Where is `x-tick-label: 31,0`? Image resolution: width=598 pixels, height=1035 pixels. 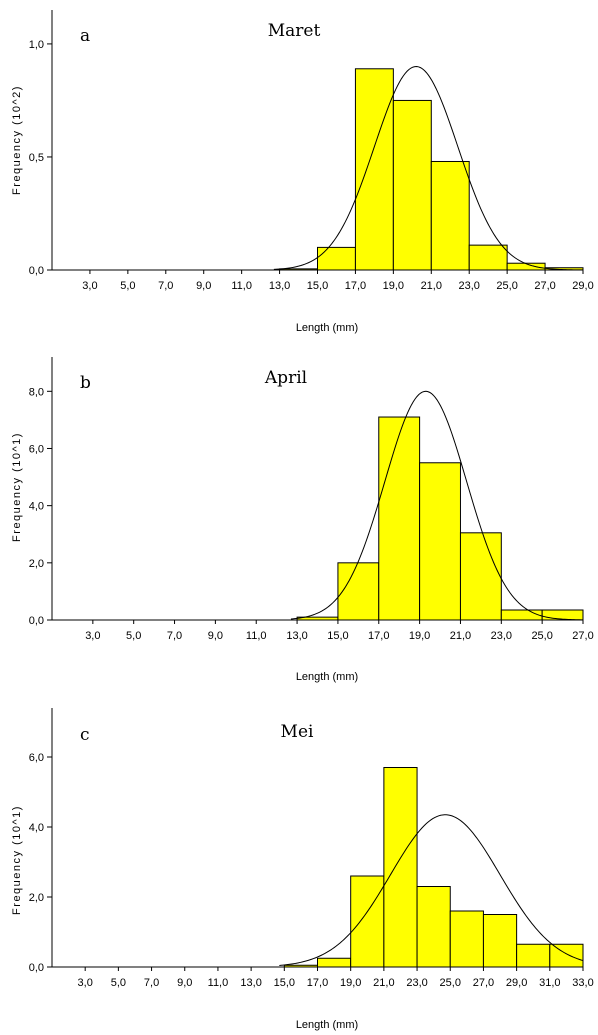
x-tick-label: 31,0 is located at coordinates (549, 983).